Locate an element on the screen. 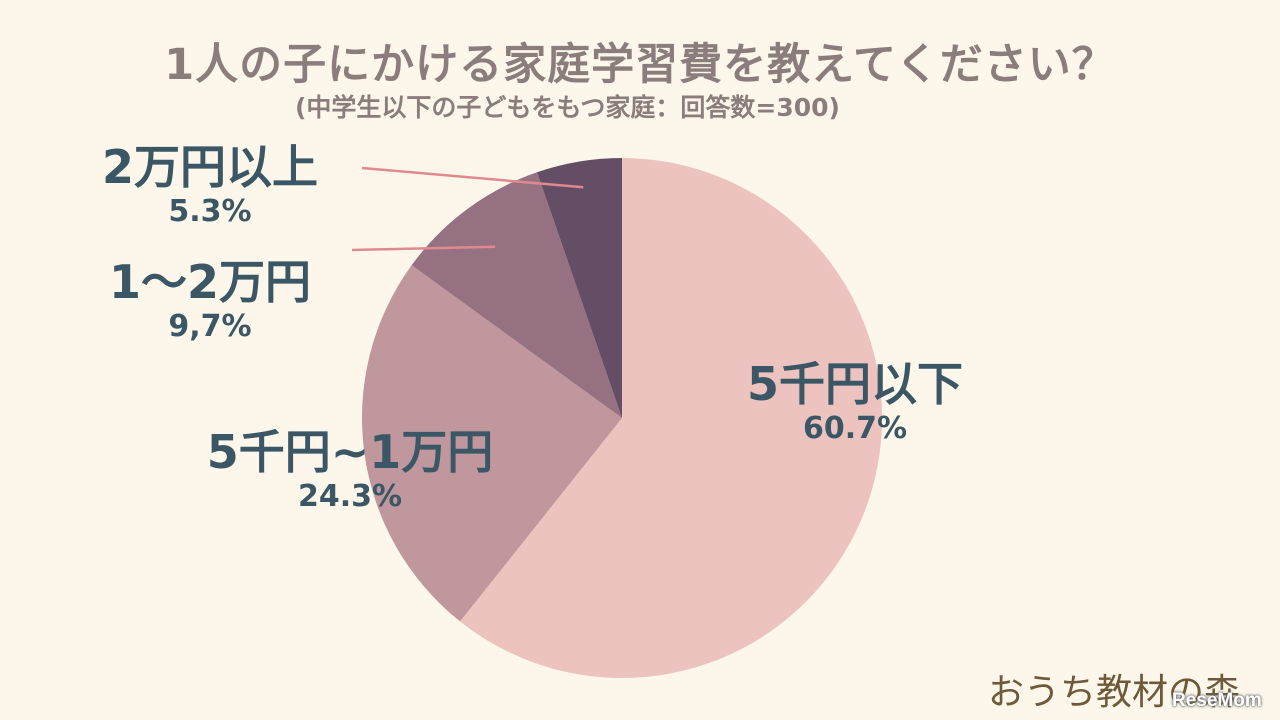 The width and height of the screenshot is (1280, 720). watermark: ReseMom is located at coordinates (1217, 700).